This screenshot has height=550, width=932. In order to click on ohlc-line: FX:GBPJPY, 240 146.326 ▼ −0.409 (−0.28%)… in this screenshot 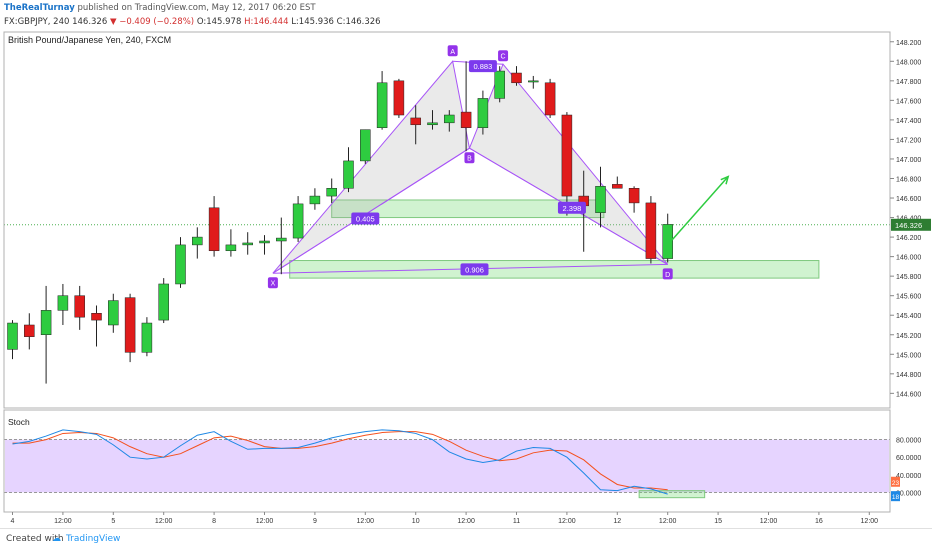, I will do `click(192, 22)`.